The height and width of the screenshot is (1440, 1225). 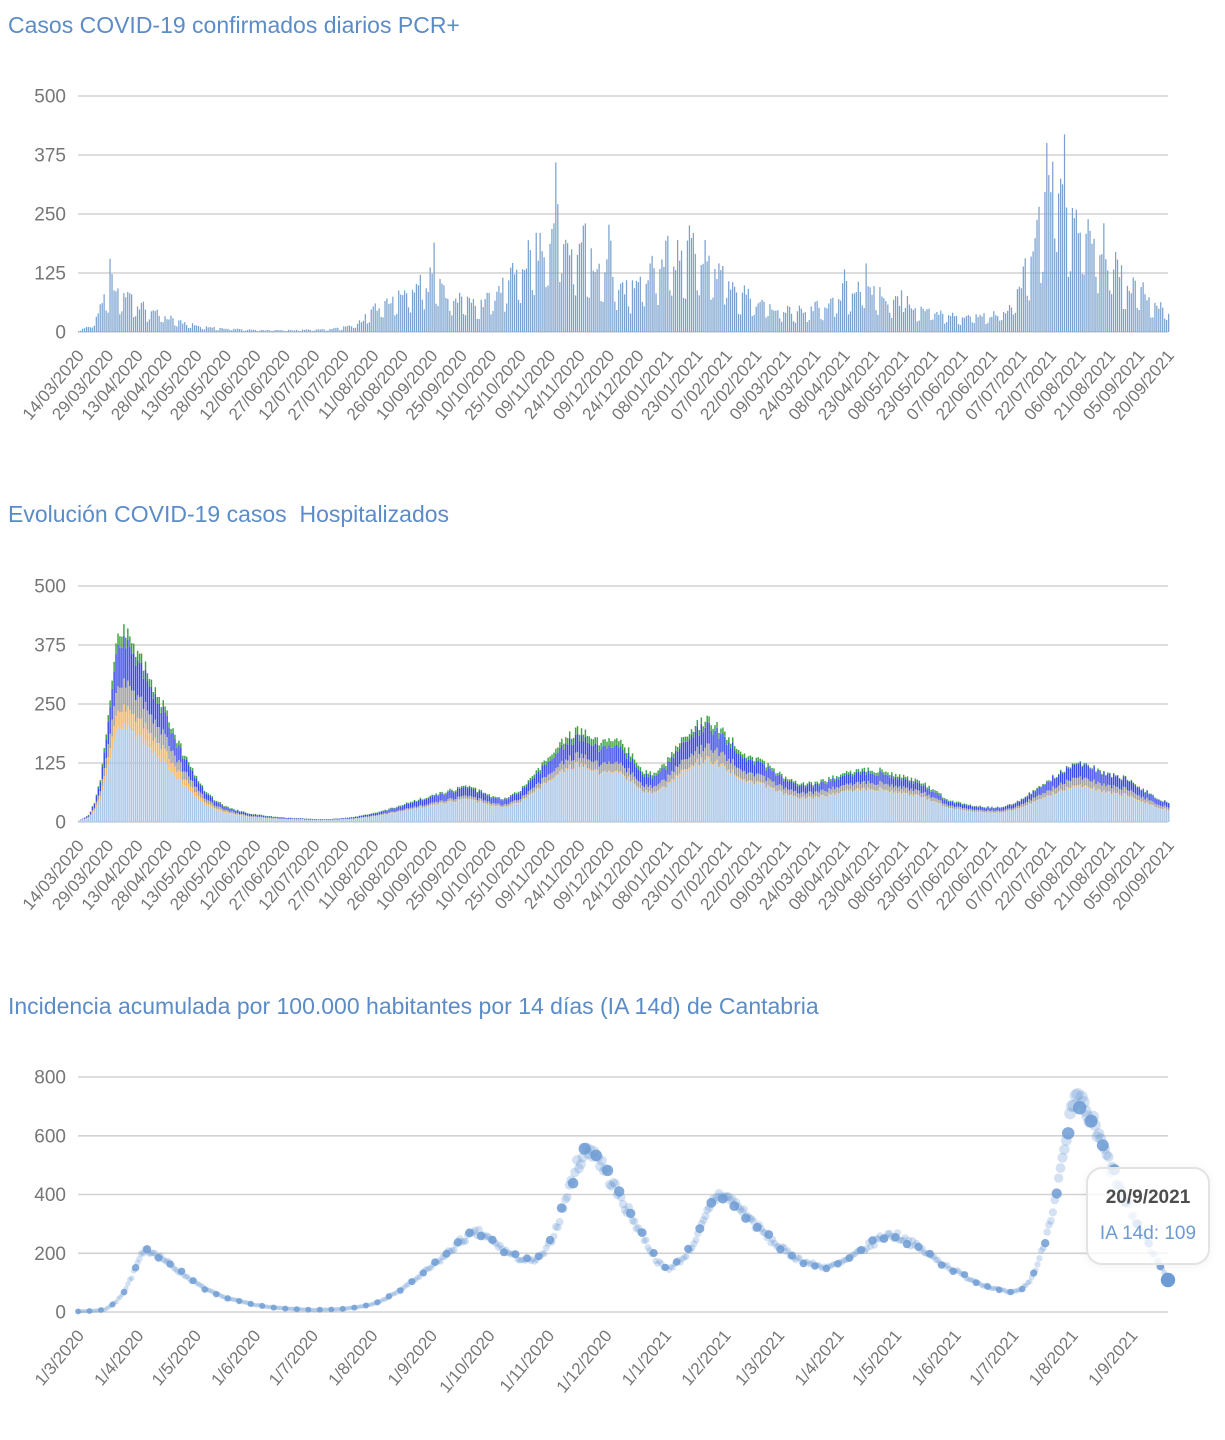 I want to click on hospitalized-title: Evolución COVID-19 casos Hospitalizados, so click(x=229, y=514).